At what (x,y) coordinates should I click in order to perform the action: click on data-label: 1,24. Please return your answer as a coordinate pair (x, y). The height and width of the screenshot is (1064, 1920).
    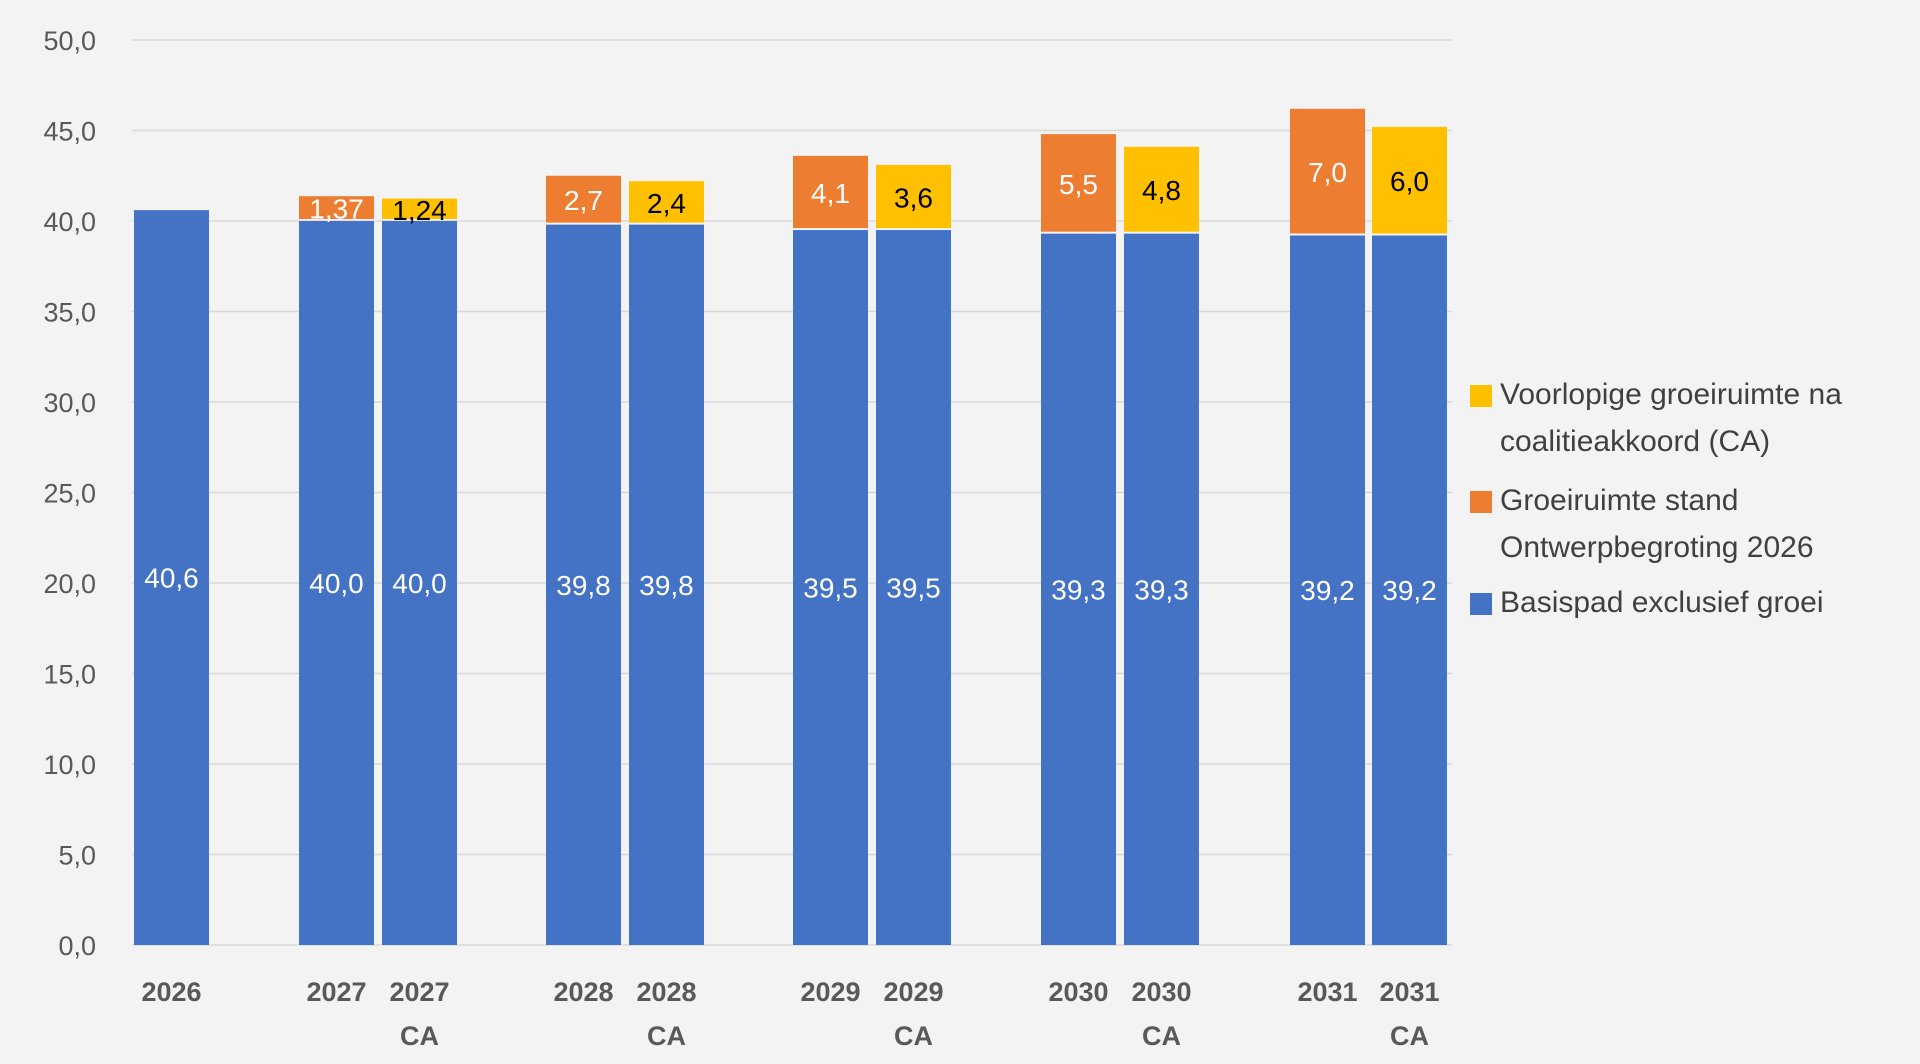
    Looking at the image, I should click on (419, 210).